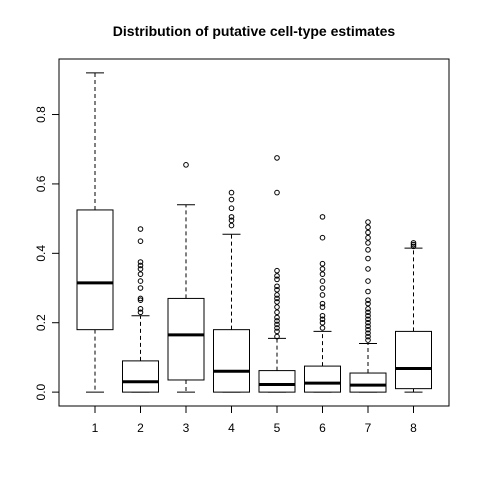 Image resolution: width=480 pixels, height=480 pixels. Describe the element at coordinates (254, 420) in the screenshot. I see `x-axis: 1 2 3 4 5 6 7 8` at that location.